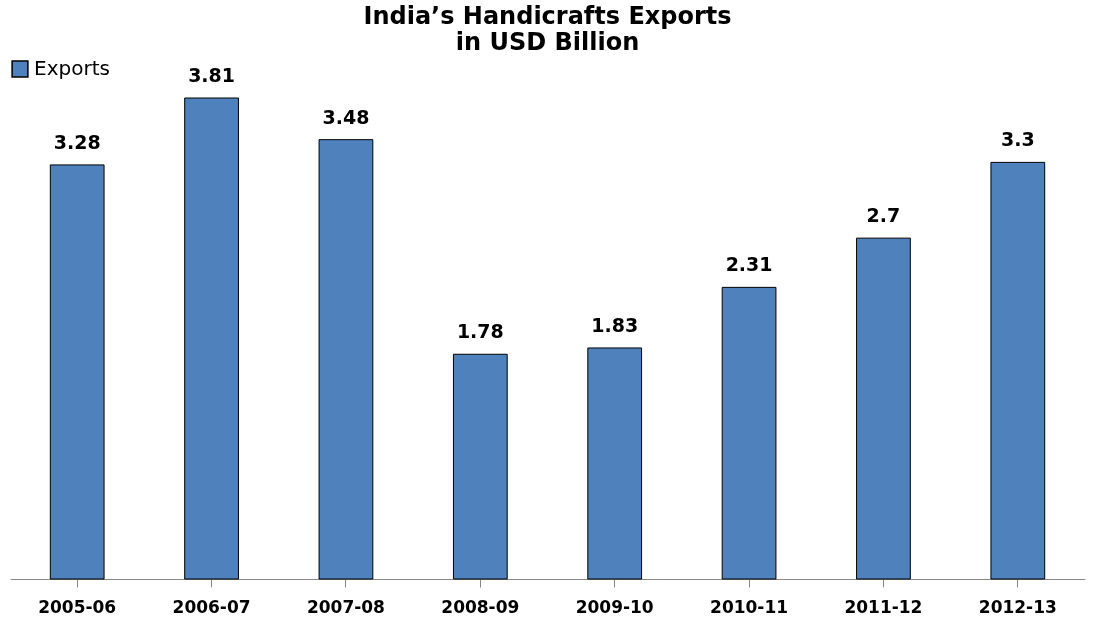 This screenshot has height=625, width=1095. I want to click on x-tick-label: 2012-13, so click(1017, 606).